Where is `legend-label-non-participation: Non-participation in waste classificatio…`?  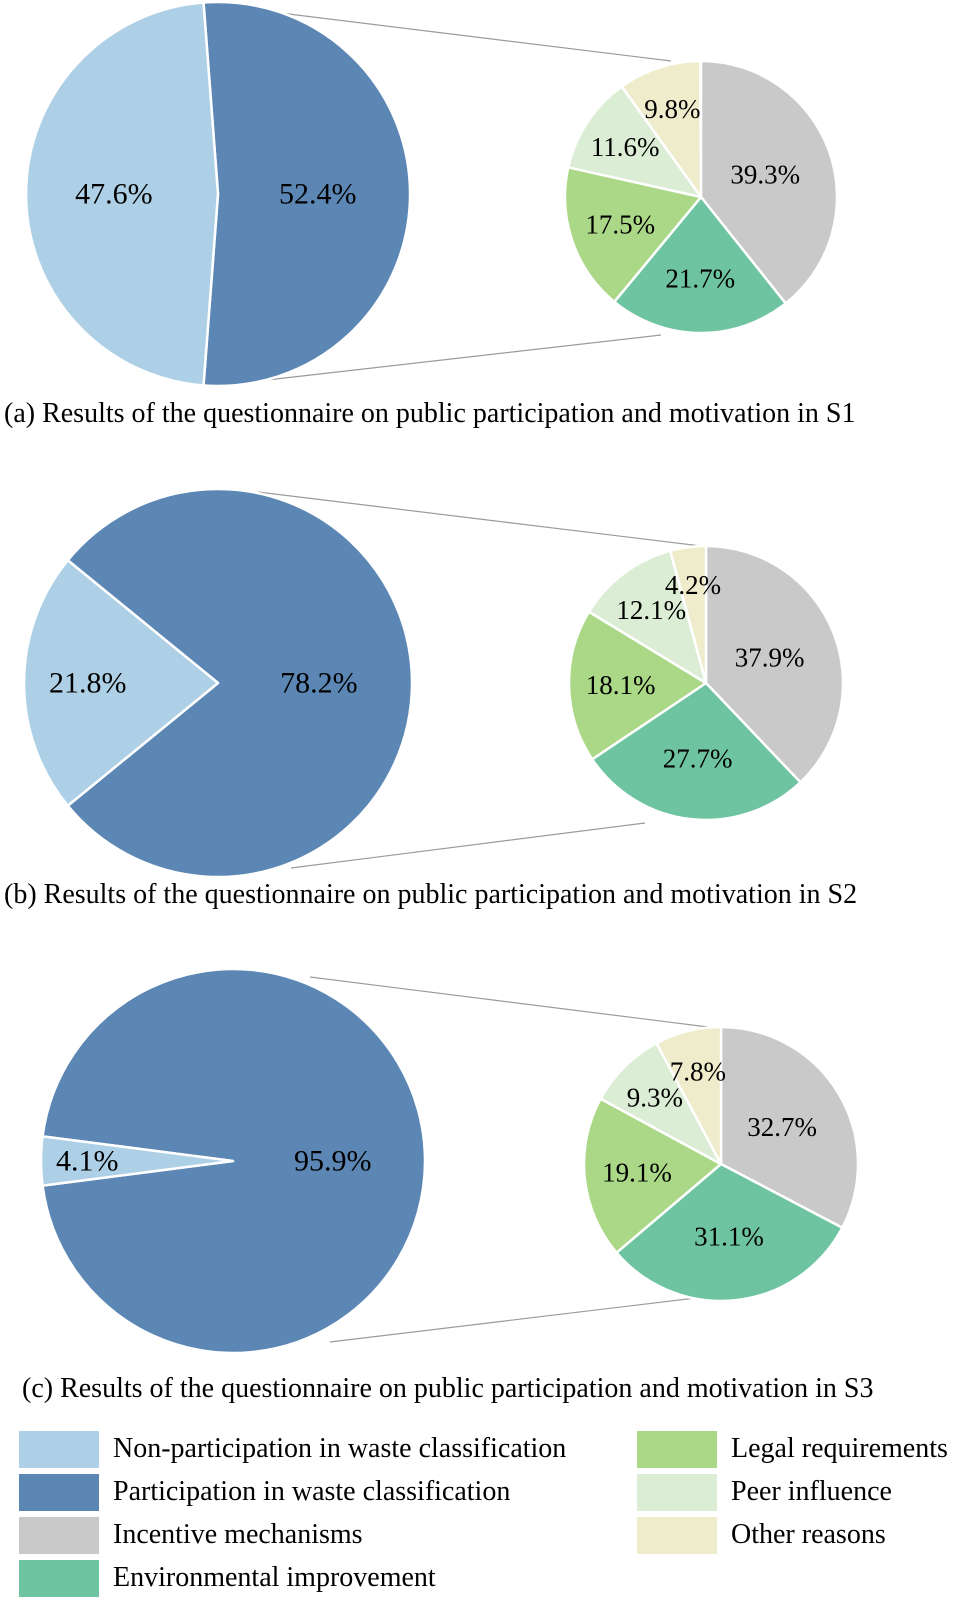 legend-label-non-participation: Non-participation in waste classificatio… is located at coordinates (340, 1448).